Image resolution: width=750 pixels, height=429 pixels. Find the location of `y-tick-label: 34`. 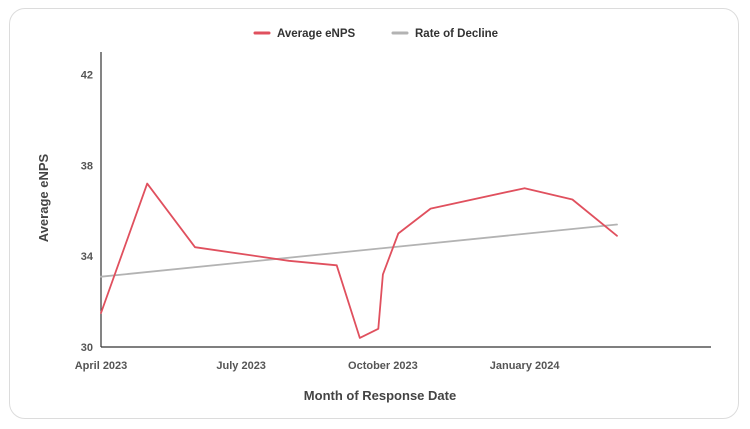

y-tick-label: 34 is located at coordinates (87, 257).